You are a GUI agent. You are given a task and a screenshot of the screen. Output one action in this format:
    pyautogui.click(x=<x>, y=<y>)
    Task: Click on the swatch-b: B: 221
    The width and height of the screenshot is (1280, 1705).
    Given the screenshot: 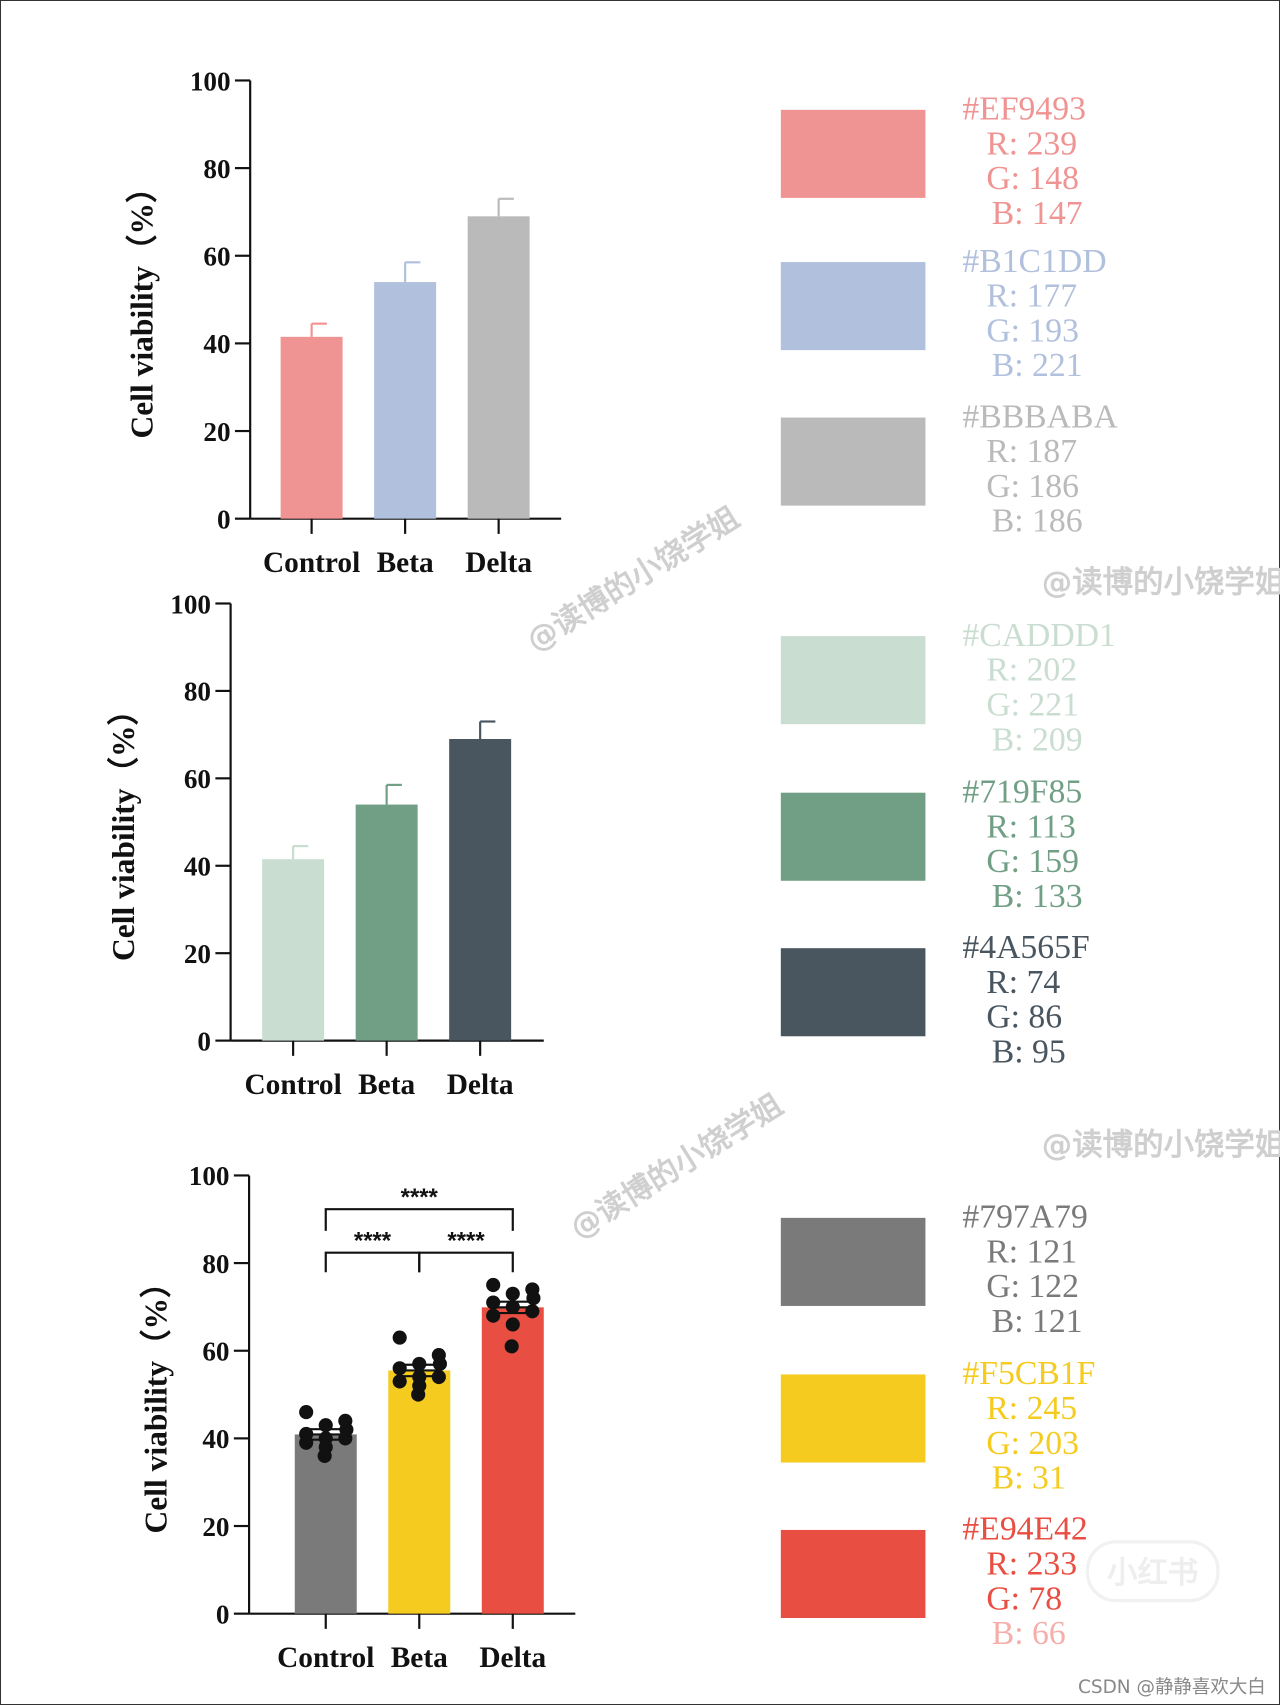 What is the action you would take?
    pyautogui.click(x=1037, y=365)
    